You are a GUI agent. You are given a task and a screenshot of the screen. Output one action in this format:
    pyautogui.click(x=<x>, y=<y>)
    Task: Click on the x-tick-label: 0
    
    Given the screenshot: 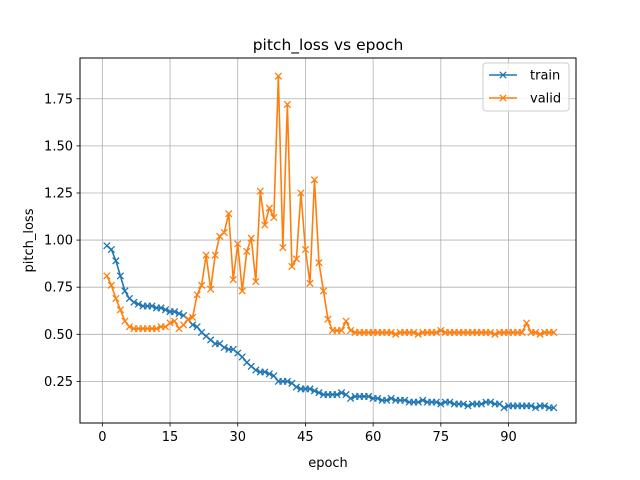 What is the action you would take?
    pyautogui.click(x=102, y=437)
    